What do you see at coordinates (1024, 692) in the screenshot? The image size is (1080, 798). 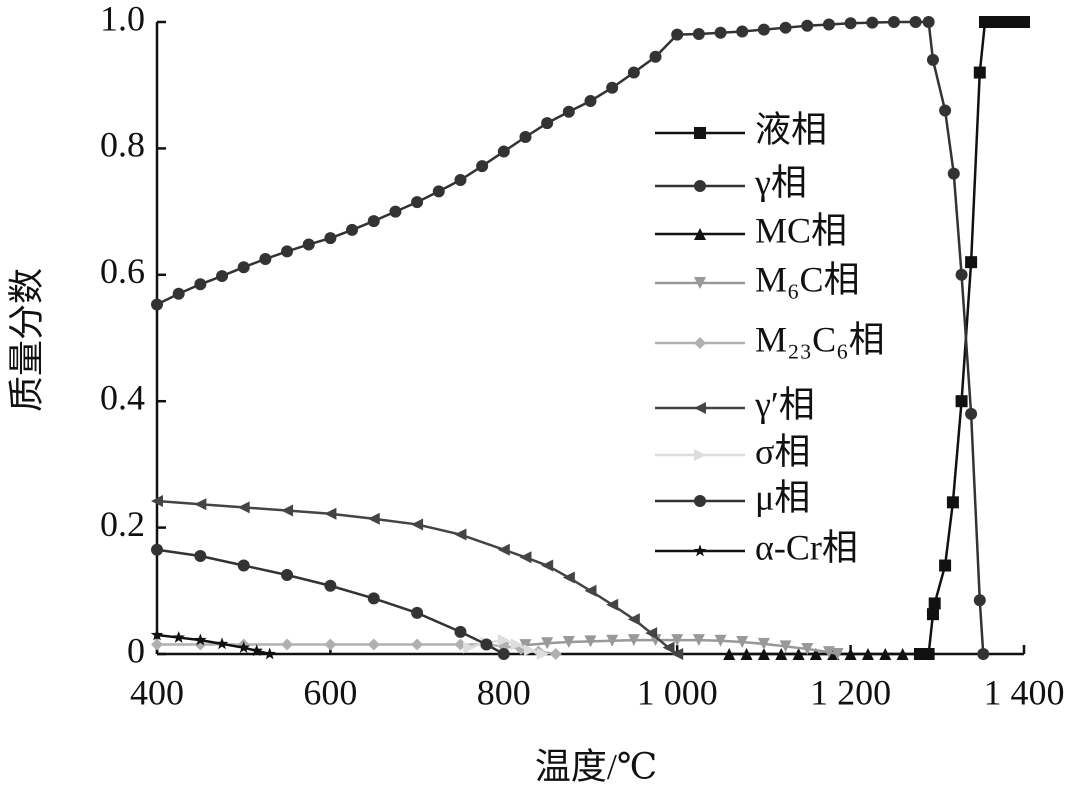 I see `x-tick-label: 1 400` at bounding box center [1024, 692].